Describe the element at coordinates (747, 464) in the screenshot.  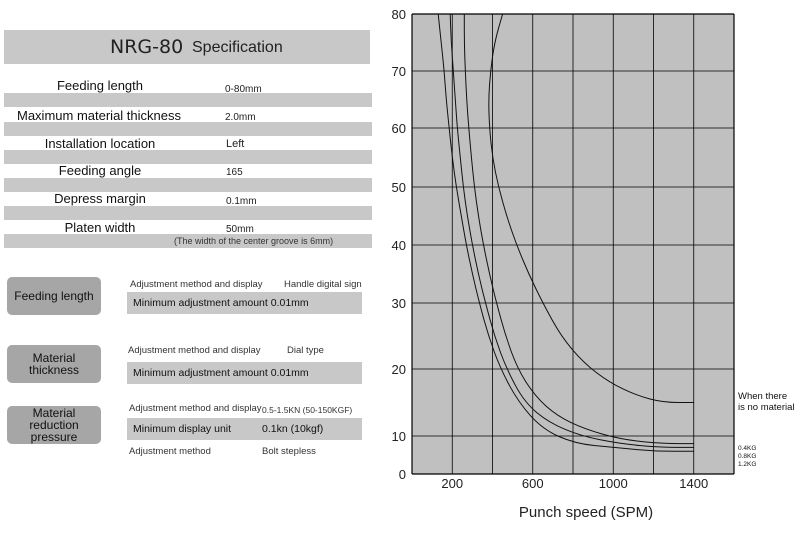
I see `annotation-1-2kg: 1.2KG` at that location.